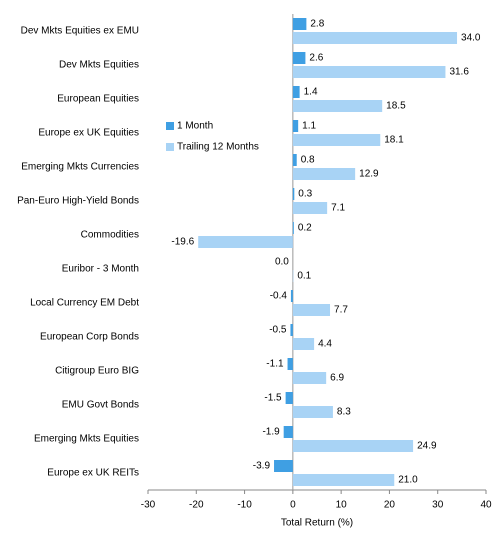 This screenshot has width=497, height=536. Describe the element at coordinates (218, 147) in the screenshot. I see `legend-label: Trailing 12 Months` at that location.